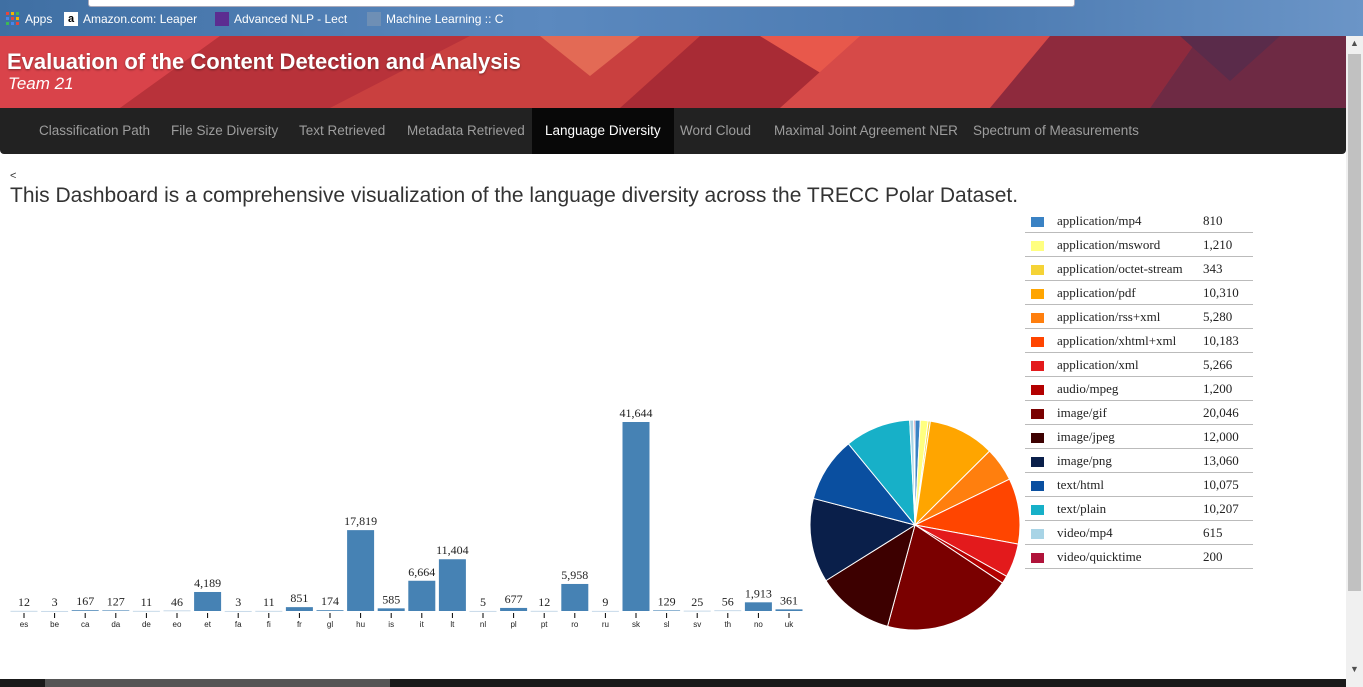 The width and height of the screenshot is (1363, 687). I want to click on x-tick-label: pt, so click(544, 624).